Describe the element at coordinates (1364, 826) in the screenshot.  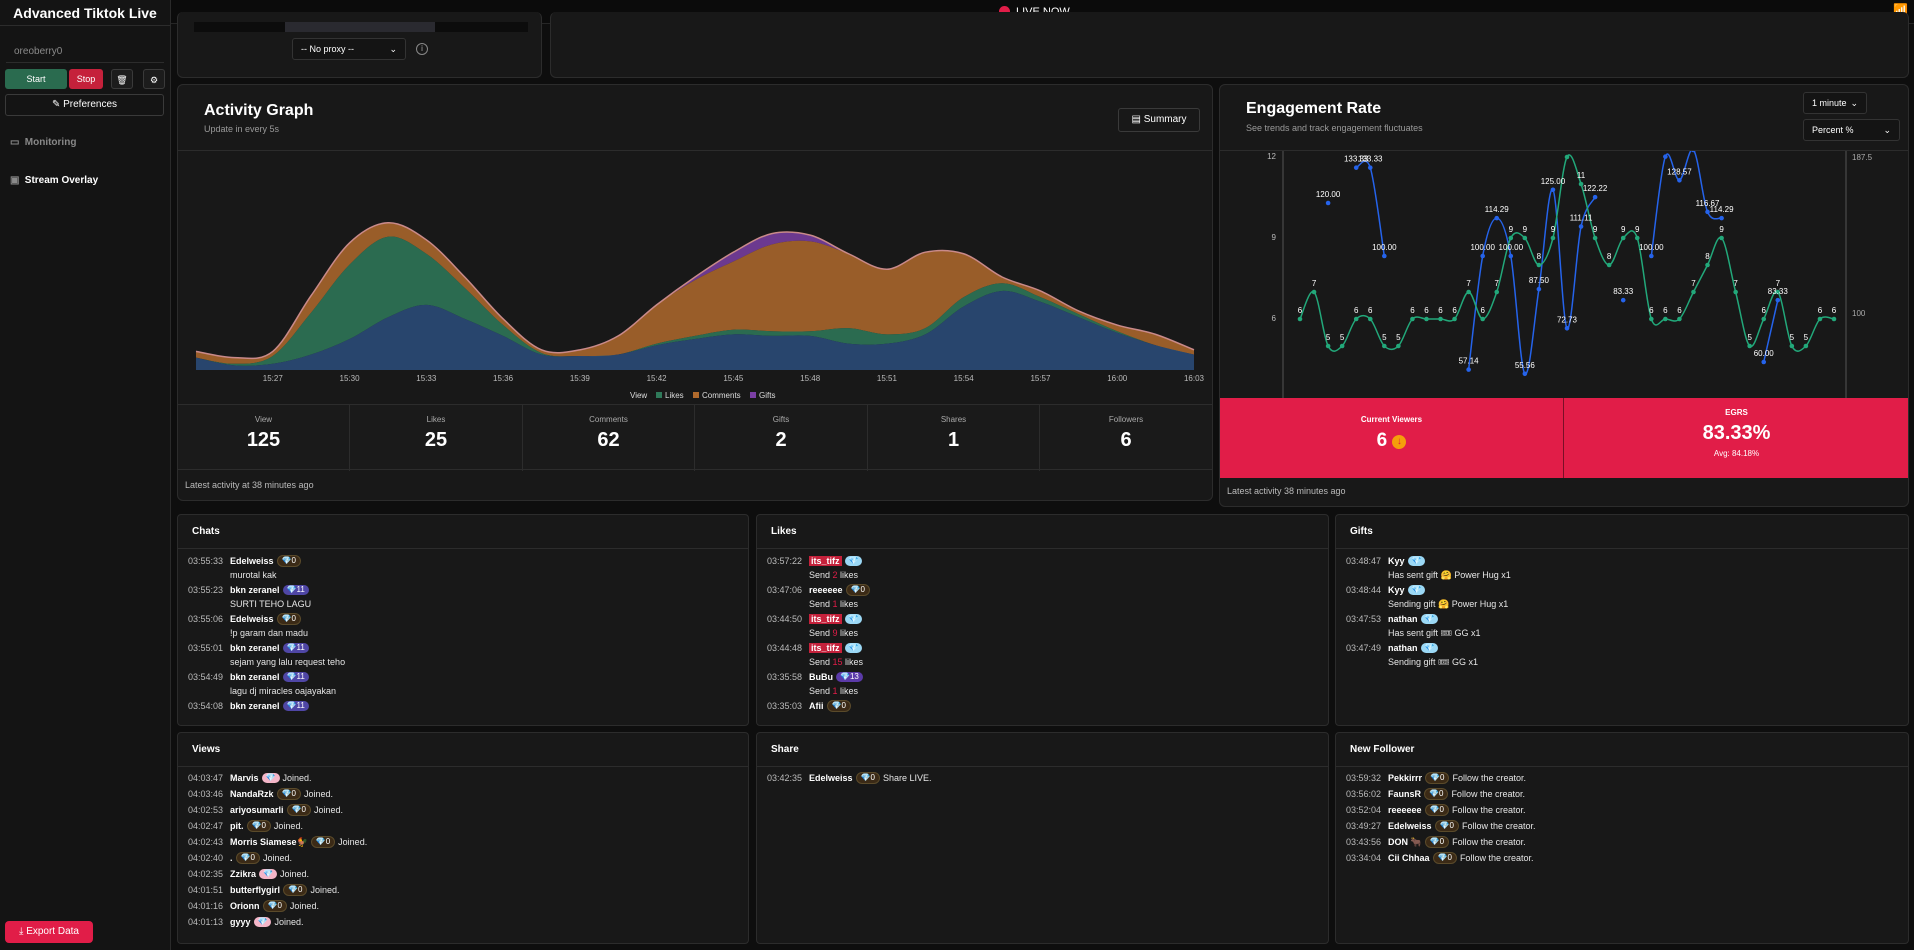
I see `item-time: 03:49:27` at that location.